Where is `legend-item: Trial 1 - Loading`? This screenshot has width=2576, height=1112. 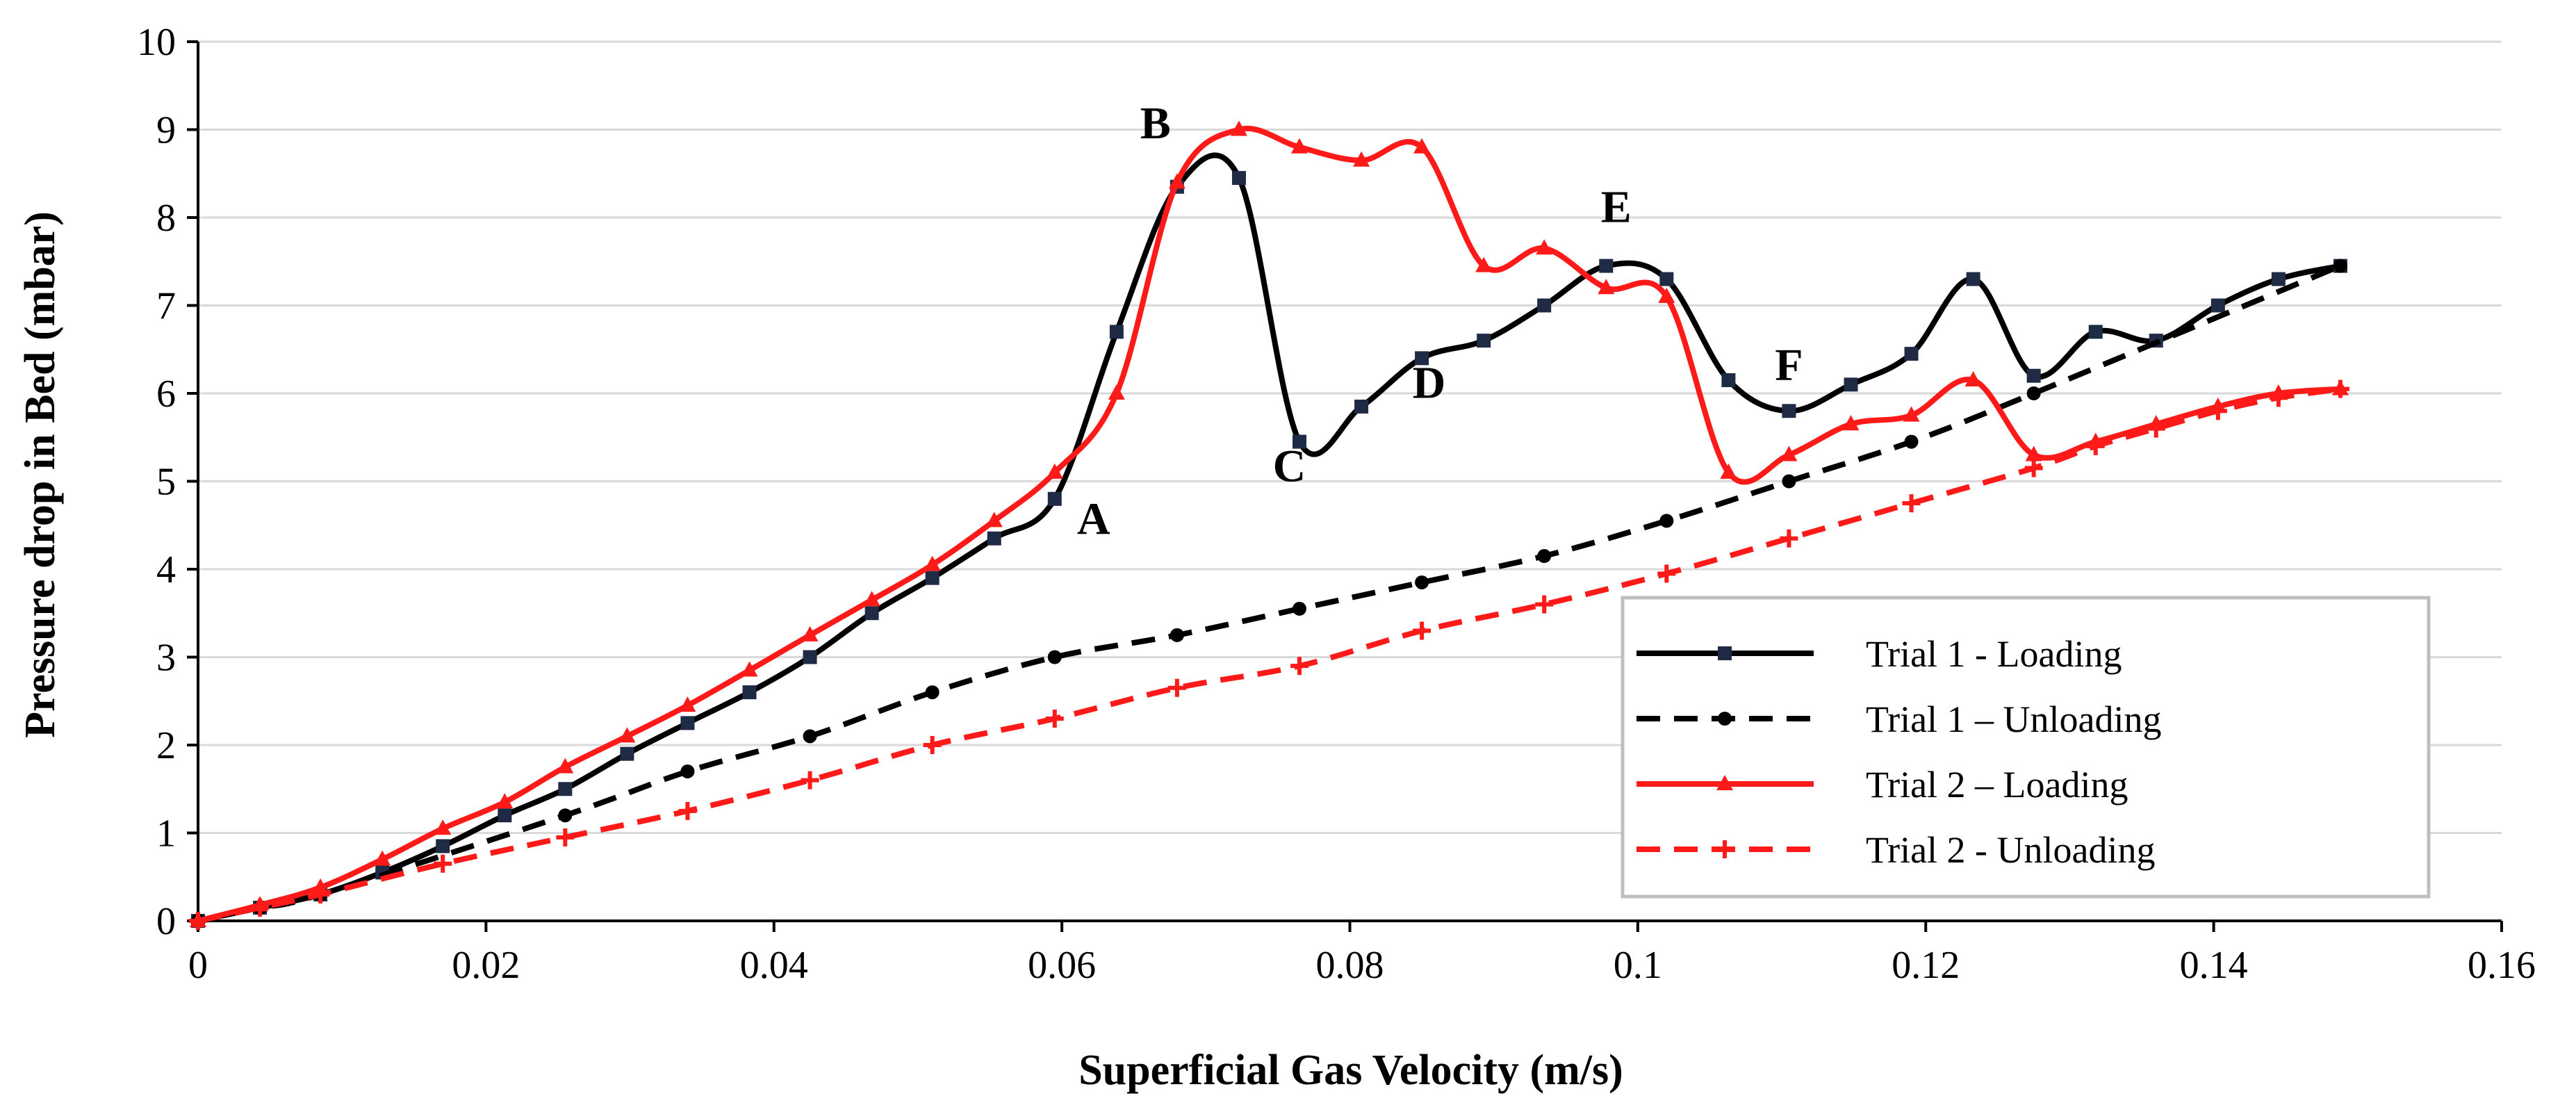
legend-item: Trial 1 - Loading is located at coordinates (1879, 654).